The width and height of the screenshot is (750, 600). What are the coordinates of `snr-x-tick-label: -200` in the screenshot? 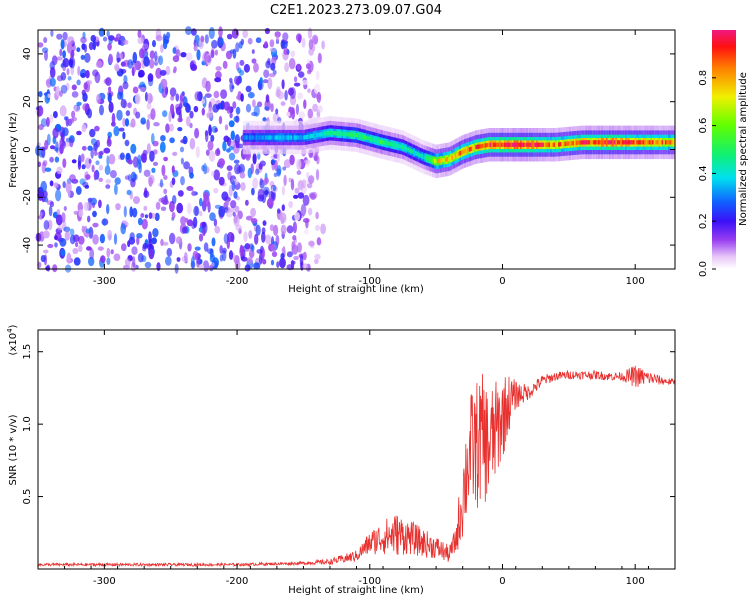 It's located at (237, 581).